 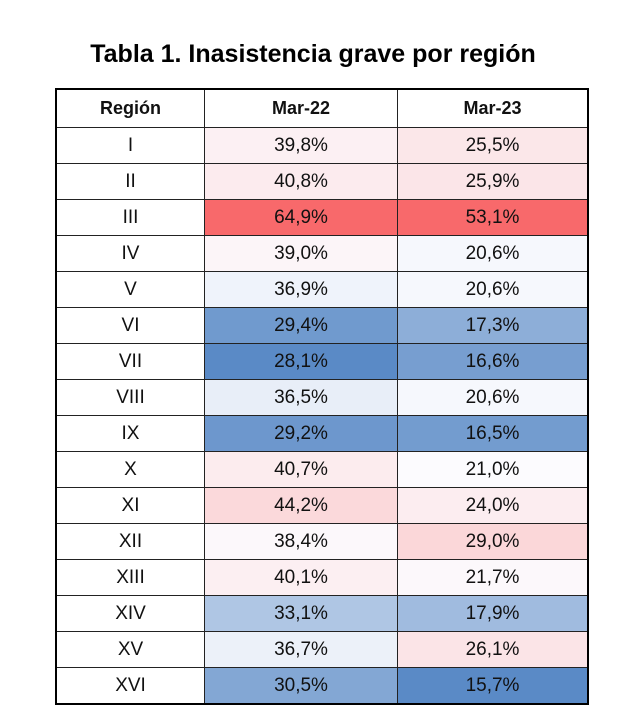 What do you see at coordinates (301, 145) in the screenshot?
I see `mar22-cell: 39,8%` at bounding box center [301, 145].